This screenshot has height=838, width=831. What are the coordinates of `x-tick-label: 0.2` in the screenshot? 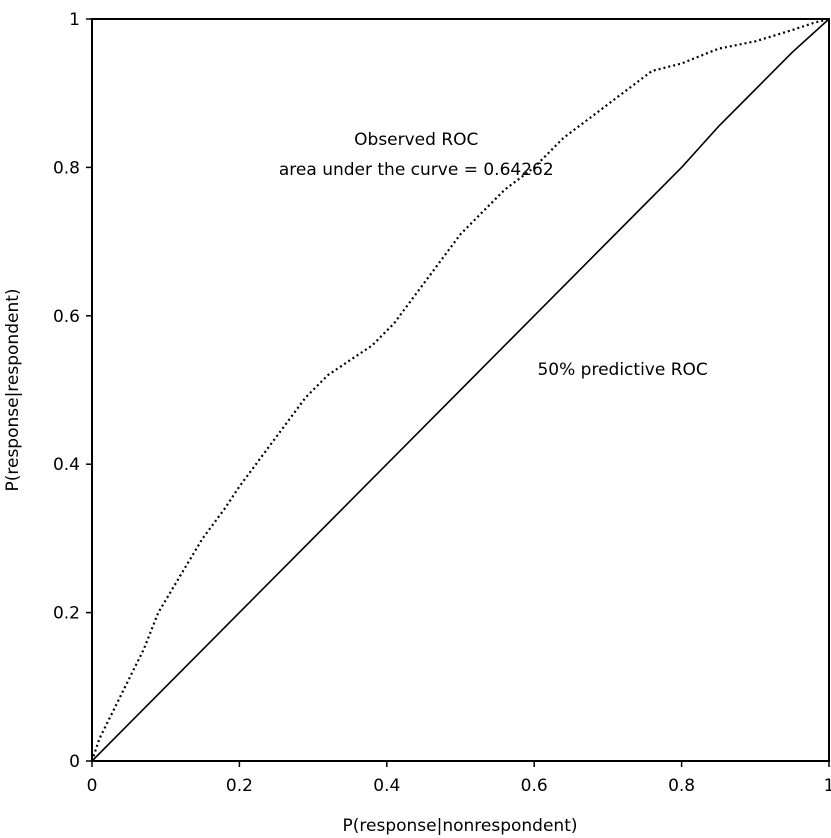 It's located at (239, 786).